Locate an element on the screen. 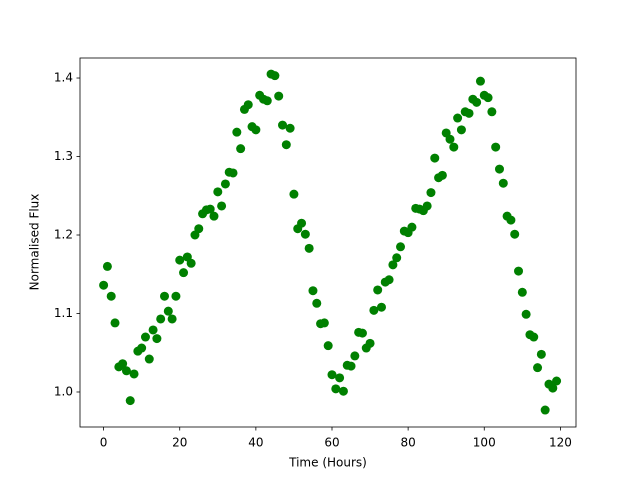 The height and width of the screenshot is (480, 640). y-tick-label: 1.4 is located at coordinates (63, 78).